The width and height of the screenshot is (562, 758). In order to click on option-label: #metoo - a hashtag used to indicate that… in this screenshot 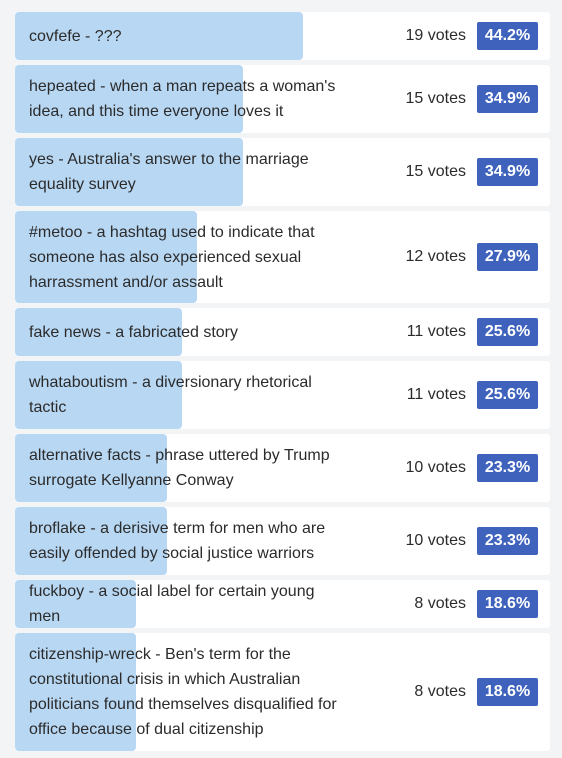, I will do `click(172, 257)`.